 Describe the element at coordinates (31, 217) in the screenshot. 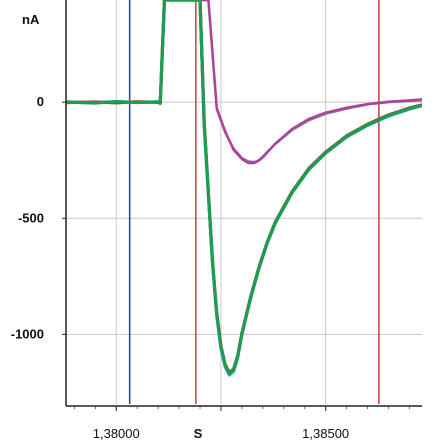

I see `y-tick-label-1: -500` at that location.